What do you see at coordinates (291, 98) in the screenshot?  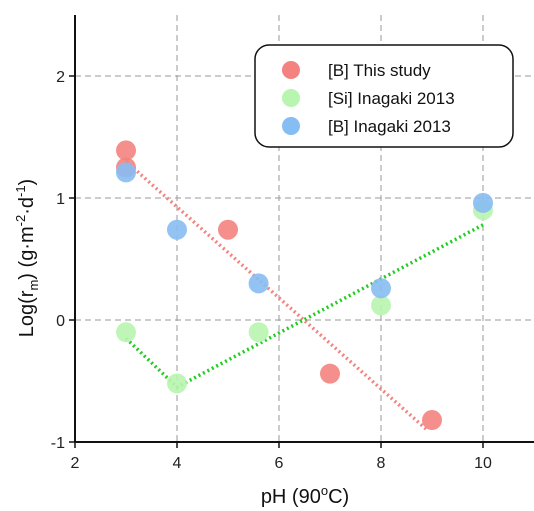 I see `legend-marker-si-inagaki` at bounding box center [291, 98].